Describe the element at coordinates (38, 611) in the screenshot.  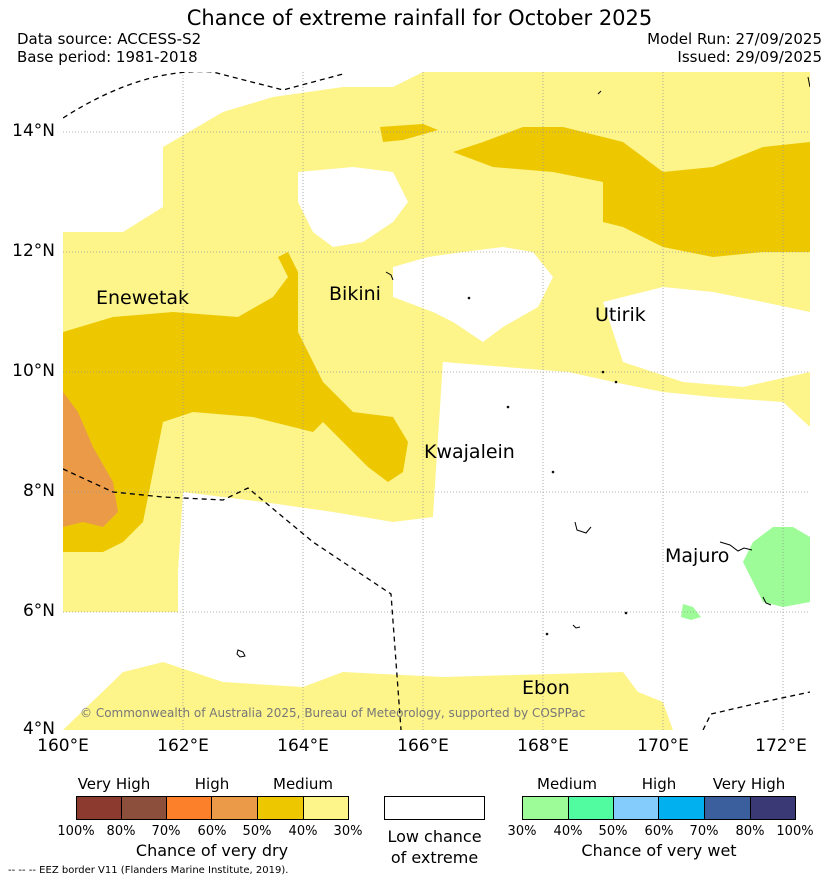
I see `lat-tick-6n: 6°N` at that location.